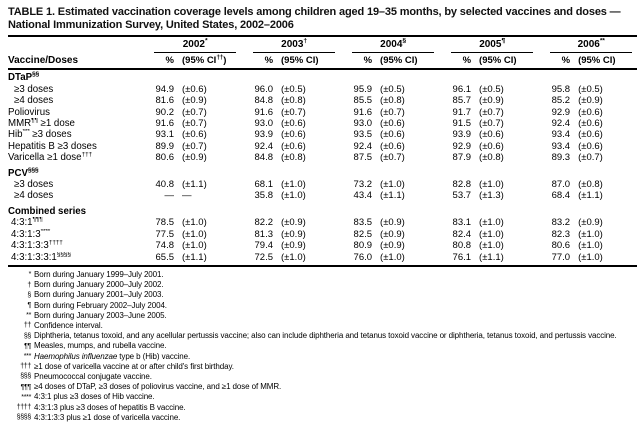  What do you see at coordinates (45, 158) in the screenshot?
I see `row-label-text: Varicella ≥1 dose` at bounding box center [45, 158].